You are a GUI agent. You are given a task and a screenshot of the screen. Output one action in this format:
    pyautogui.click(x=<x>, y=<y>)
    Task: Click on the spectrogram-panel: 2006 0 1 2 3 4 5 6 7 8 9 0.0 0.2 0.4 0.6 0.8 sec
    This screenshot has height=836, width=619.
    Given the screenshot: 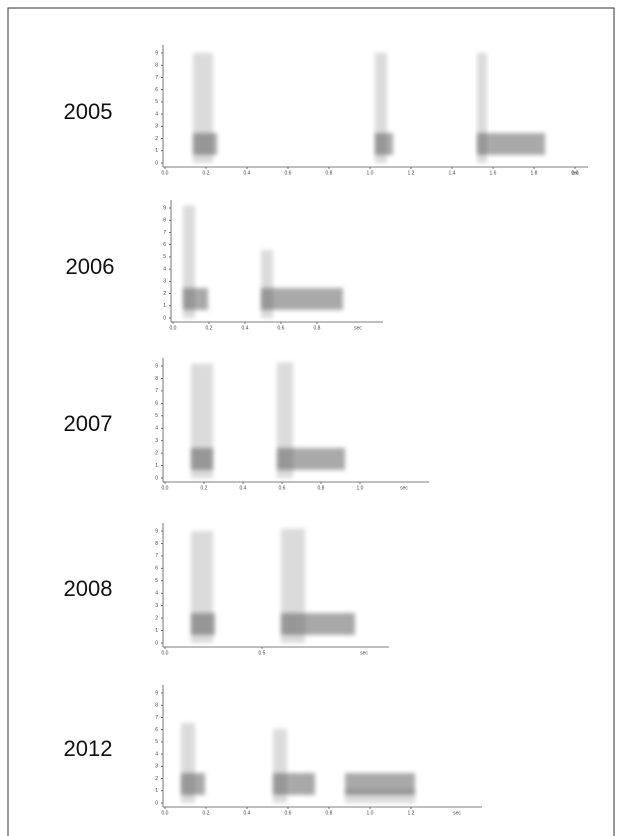 What is the action you would take?
    pyautogui.click(x=224, y=265)
    